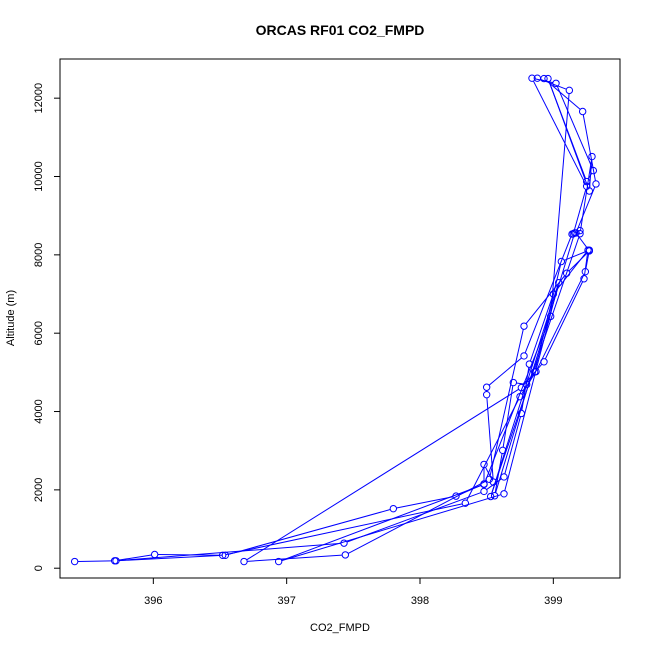  I want to click on x-tick-label: 396, so click(153, 601).